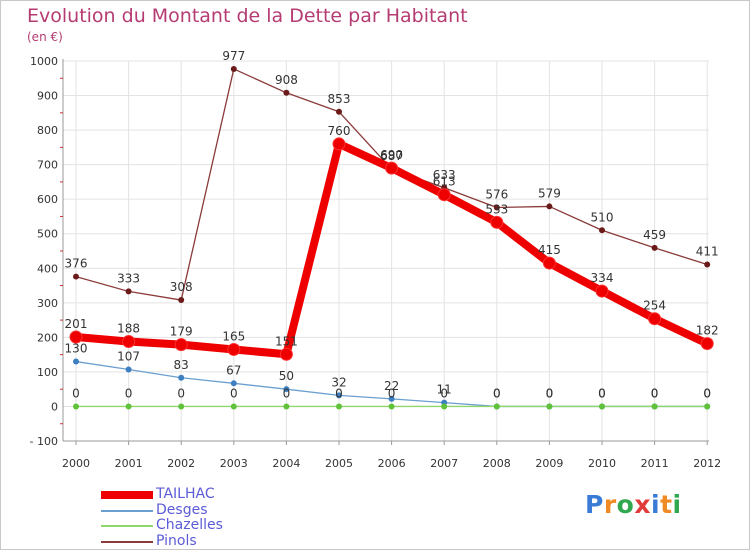 This screenshot has width=750, height=550. What do you see at coordinates (707, 251) in the screenshot?
I see `data-label: 411` at bounding box center [707, 251].